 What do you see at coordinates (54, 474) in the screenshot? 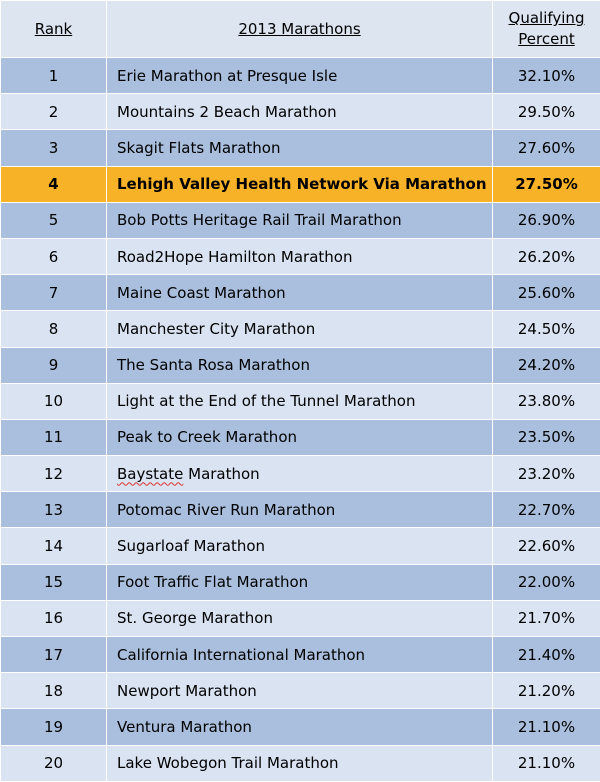
I see `rank-cell: 12` at bounding box center [54, 474].